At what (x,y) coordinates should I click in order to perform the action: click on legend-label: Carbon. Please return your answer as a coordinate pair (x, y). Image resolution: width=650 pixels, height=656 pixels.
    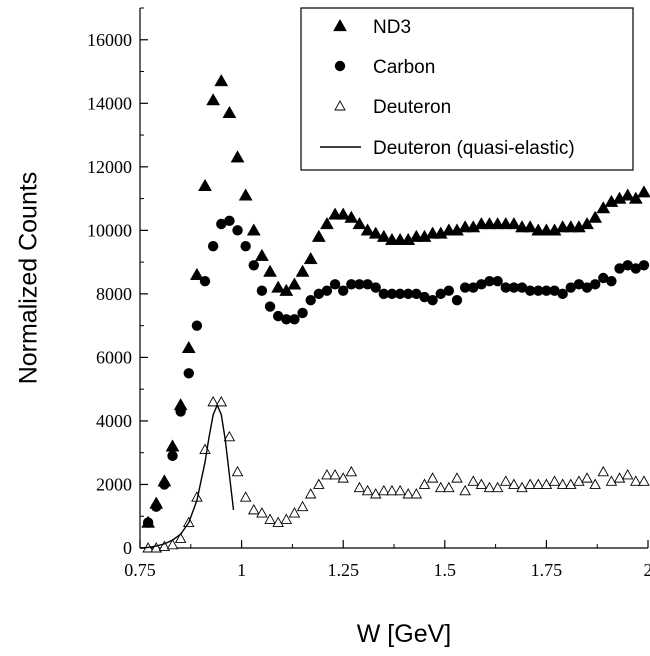
    Looking at the image, I should click on (404, 67).